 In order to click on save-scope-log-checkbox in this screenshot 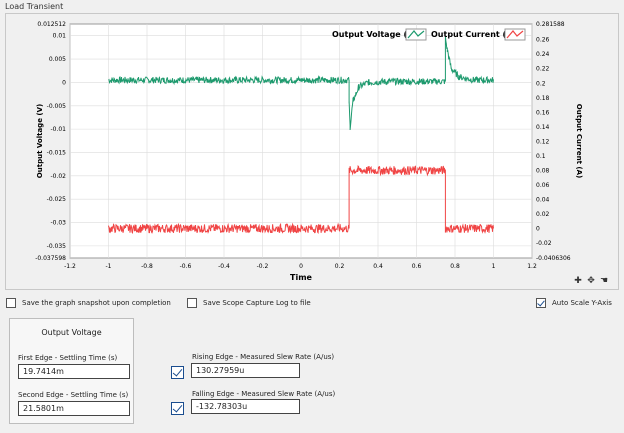, I will do `click(192, 303)`.